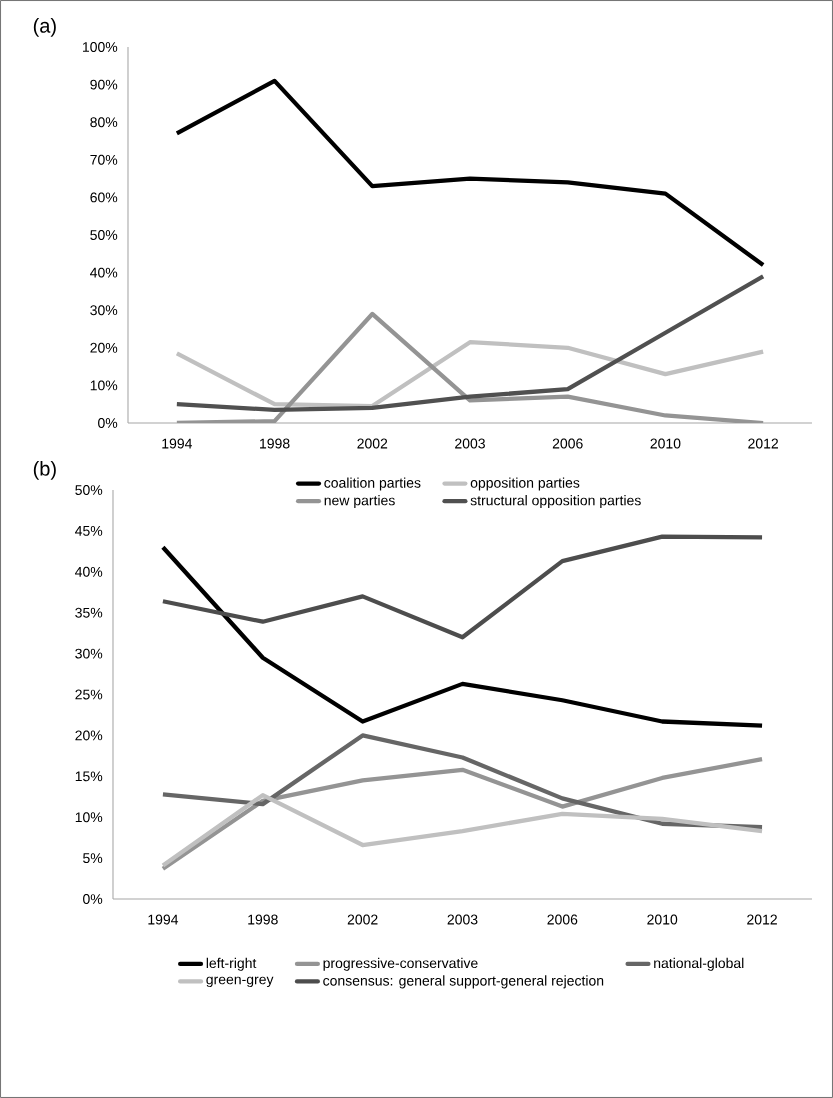 The width and height of the screenshot is (833, 1098). I want to click on chart-title: (a), so click(44, 27).